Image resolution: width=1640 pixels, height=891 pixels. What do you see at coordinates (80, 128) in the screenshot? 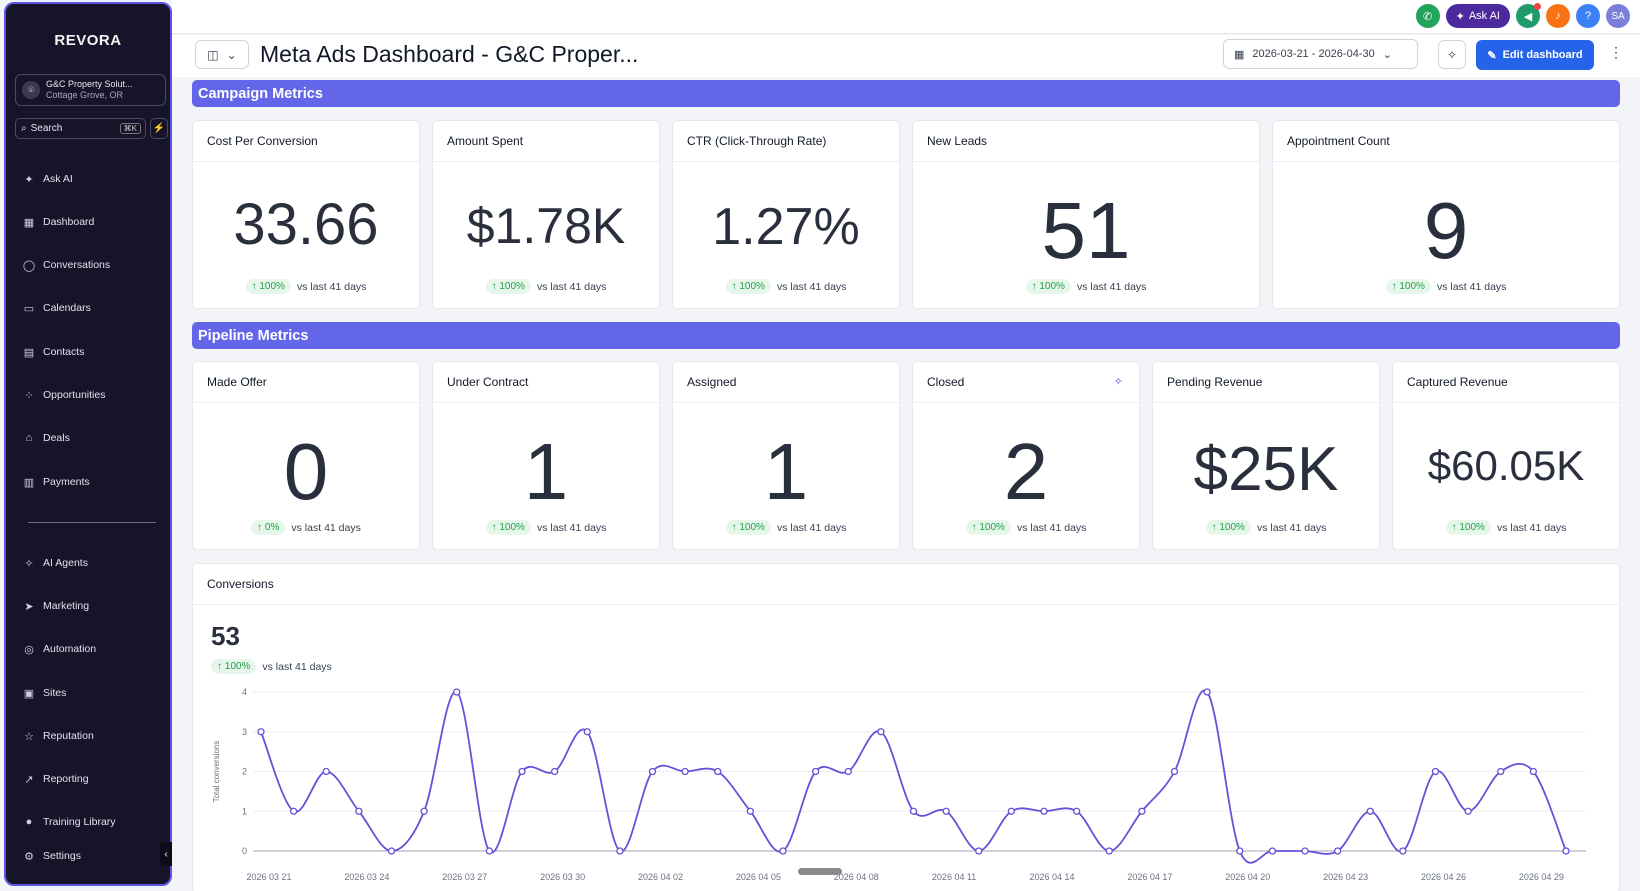
I see `search-input: ⌕ Search ⌘K` at bounding box center [80, 128].